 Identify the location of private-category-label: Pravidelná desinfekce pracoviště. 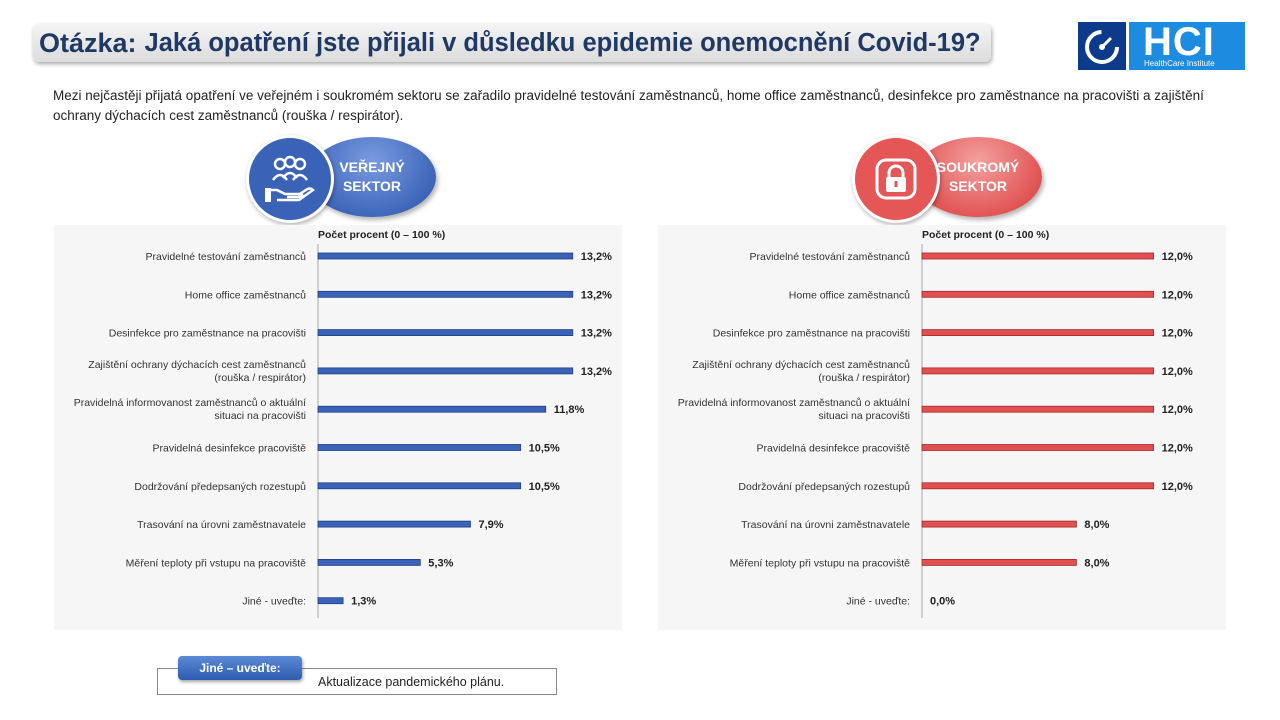
(833, 449).